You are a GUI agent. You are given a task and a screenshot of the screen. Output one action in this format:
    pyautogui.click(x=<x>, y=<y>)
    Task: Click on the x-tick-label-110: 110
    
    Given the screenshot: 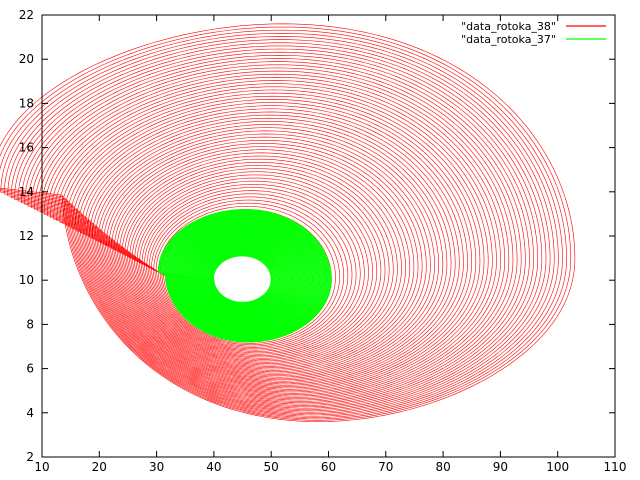 What is the action you would take?
    pyautogui.click(x=615, y=467)
    